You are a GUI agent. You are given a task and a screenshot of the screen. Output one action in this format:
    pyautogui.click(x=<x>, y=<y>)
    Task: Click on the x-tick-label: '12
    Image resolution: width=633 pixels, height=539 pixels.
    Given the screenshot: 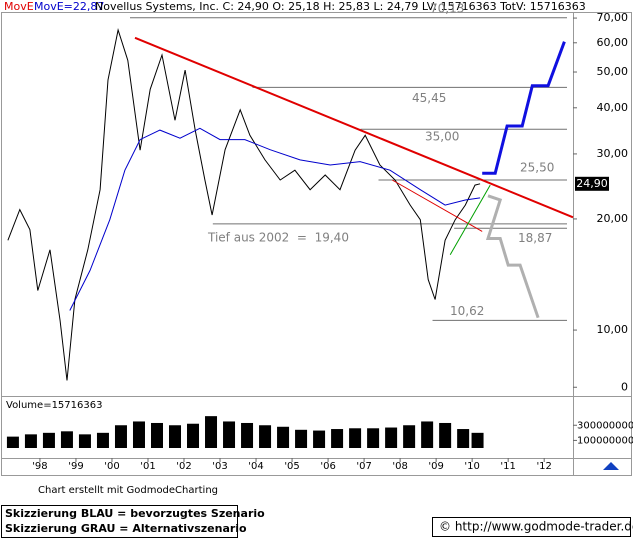 What is the action you would take?
    pyautogui.click(x=543, y=466)
    